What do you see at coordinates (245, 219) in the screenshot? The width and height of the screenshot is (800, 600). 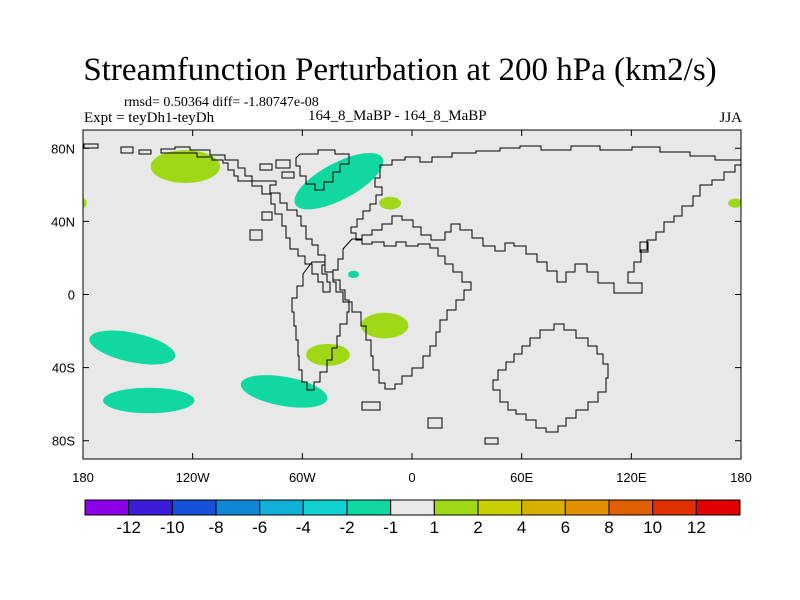 I see `coast-north-america` at bounding box center [245, 219].